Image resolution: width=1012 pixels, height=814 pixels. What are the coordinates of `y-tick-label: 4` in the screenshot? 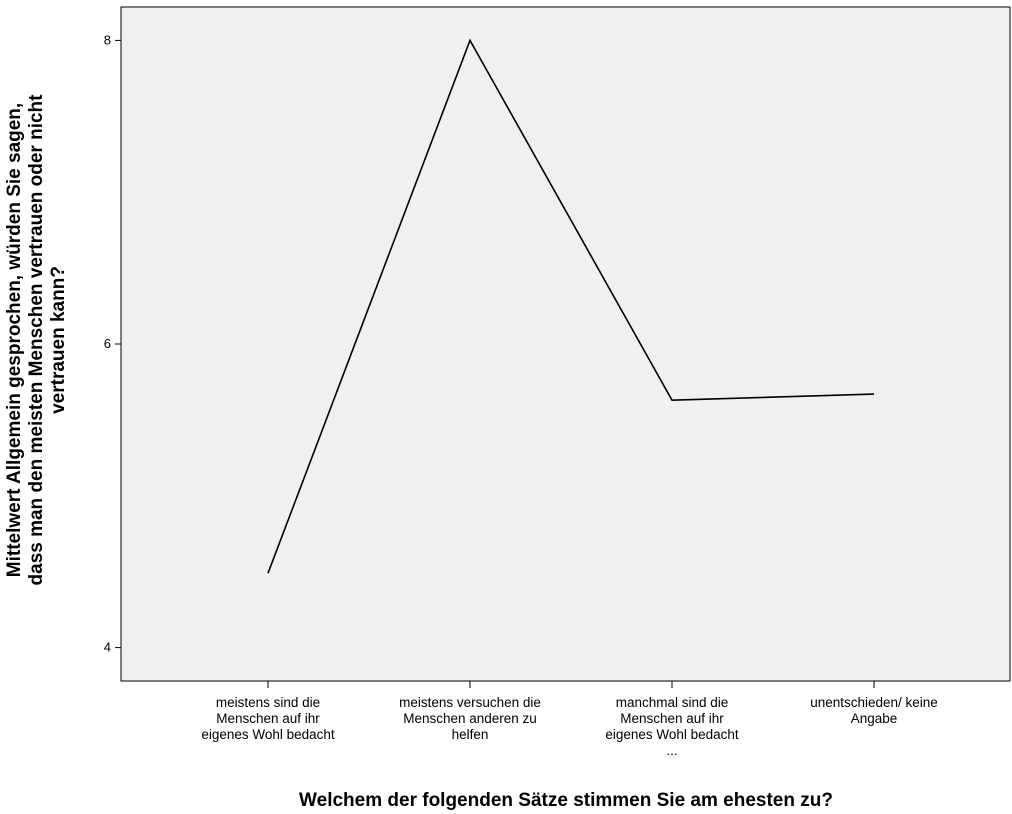 It's located at (107, 647).